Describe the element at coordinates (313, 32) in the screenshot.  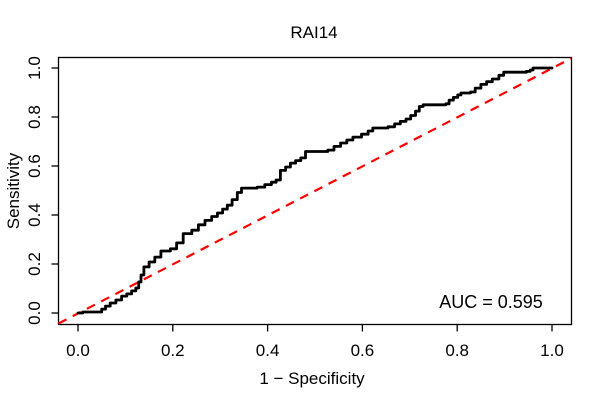
I see `chart-title: RAI14` at that location.